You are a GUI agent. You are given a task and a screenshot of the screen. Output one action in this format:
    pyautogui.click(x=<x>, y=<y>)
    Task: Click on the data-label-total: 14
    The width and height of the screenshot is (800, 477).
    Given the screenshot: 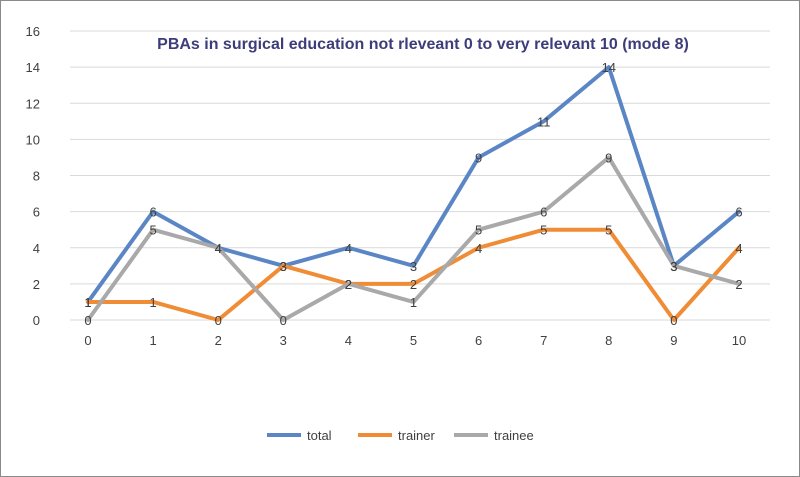 What is the action you would take?
    pyautogui.click(x=609, y=67)
    